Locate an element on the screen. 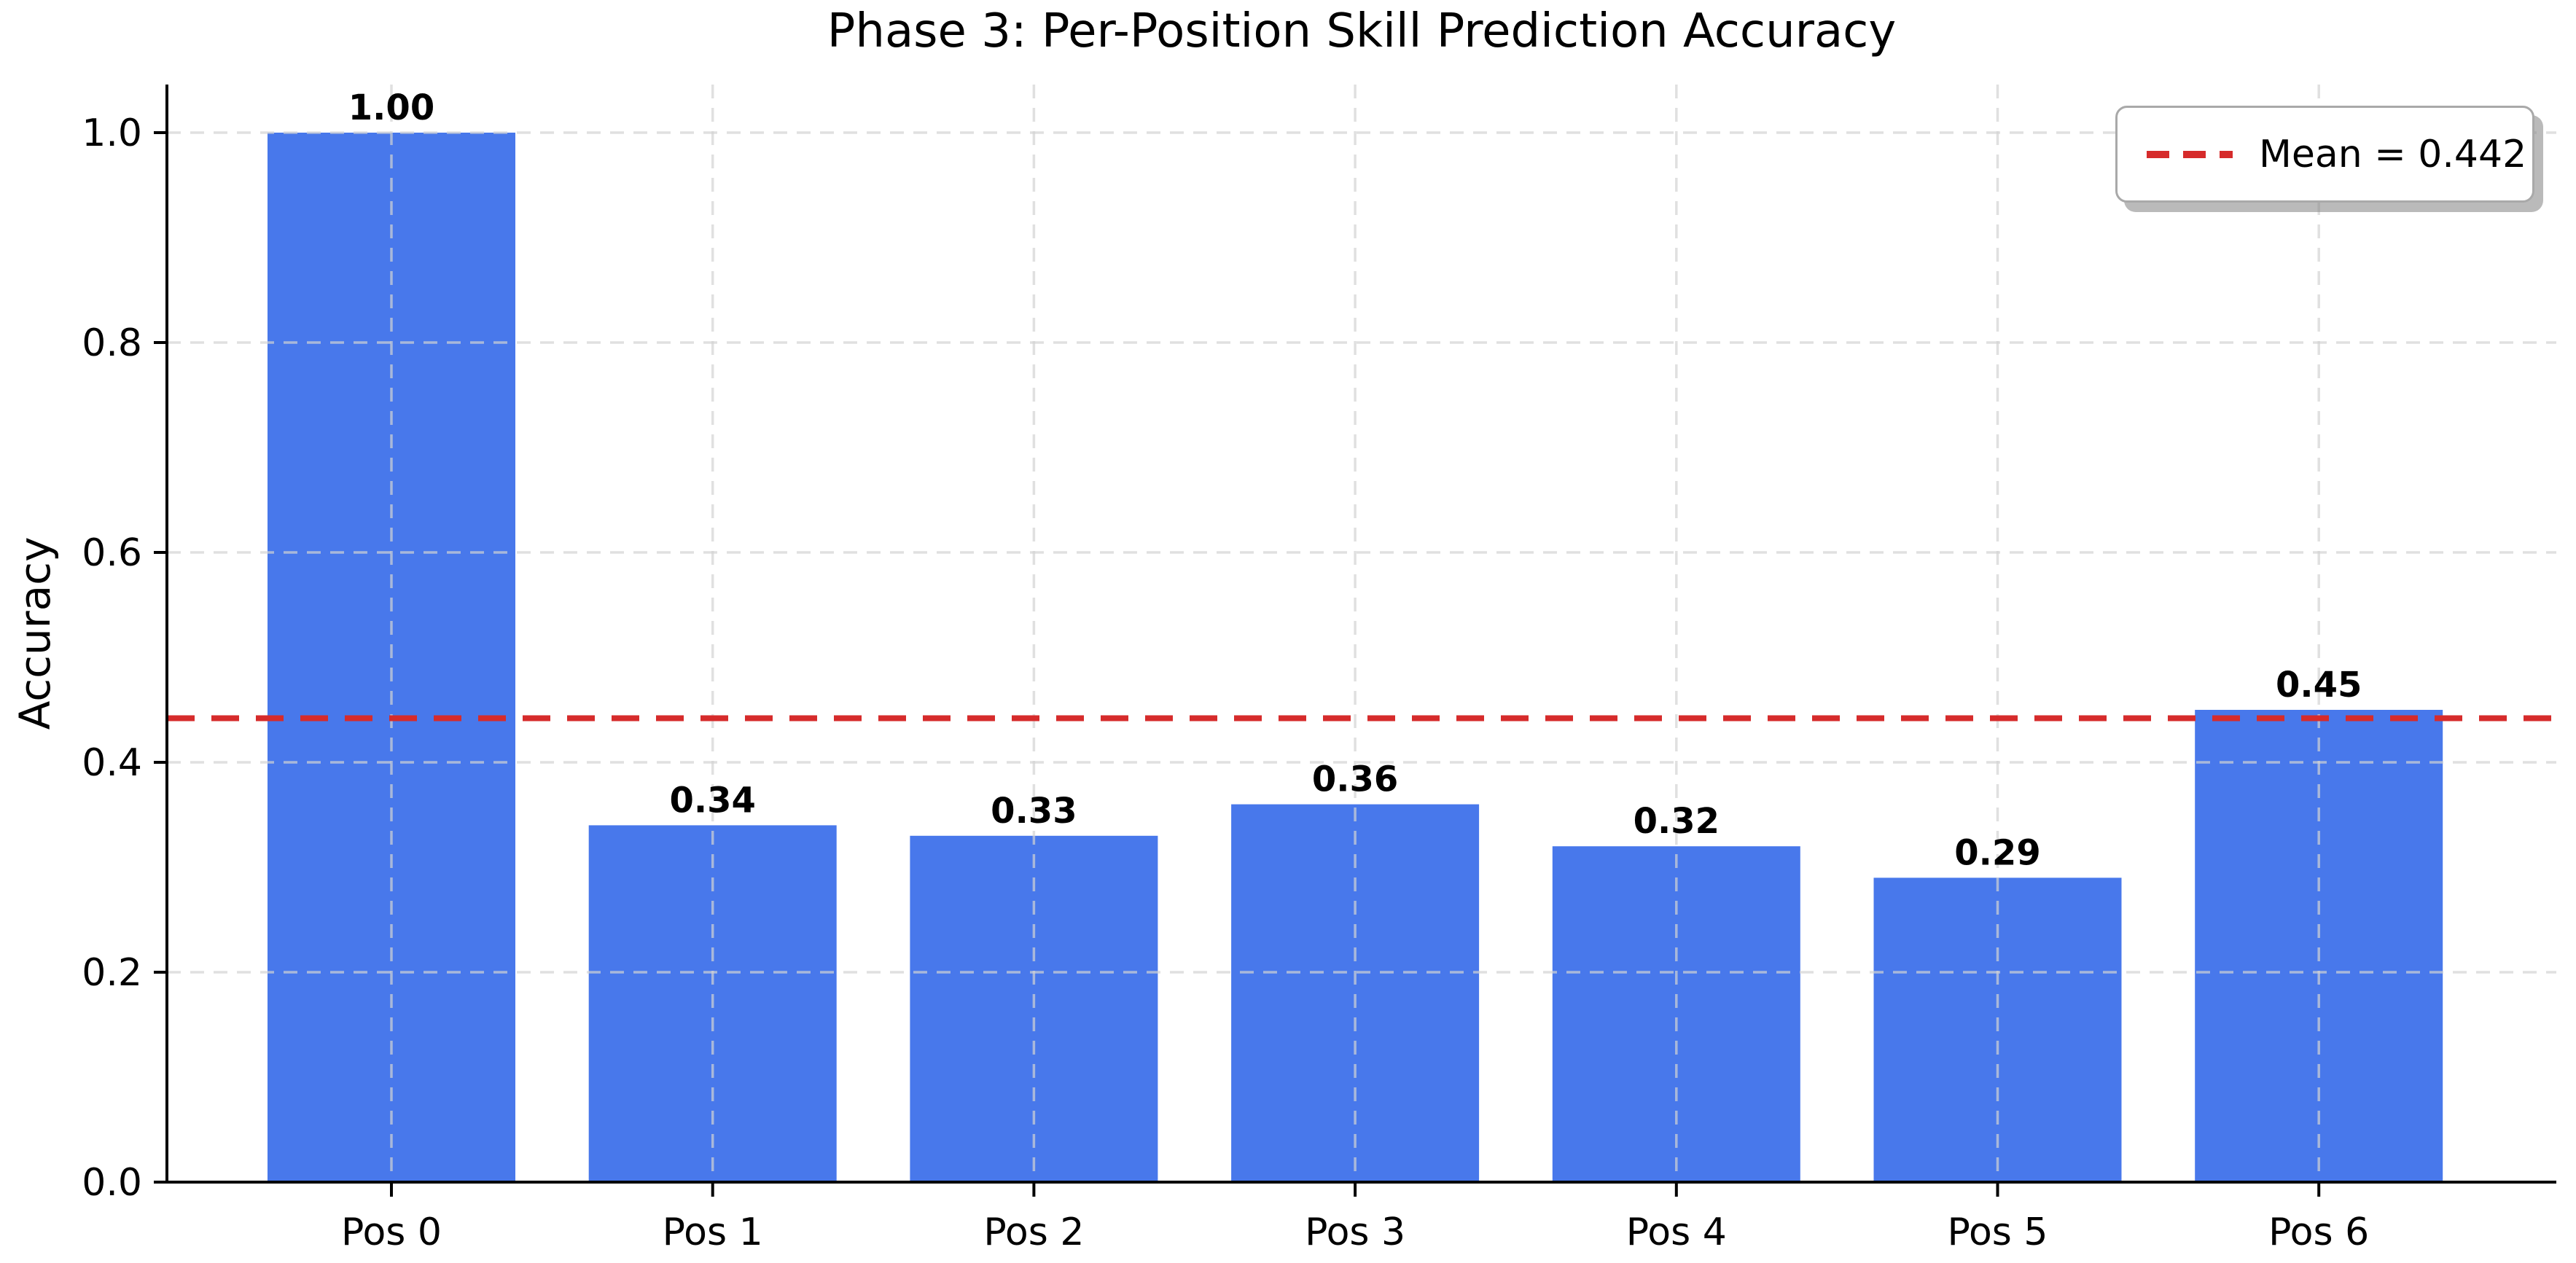 This screenshot has height=1263, width=2576. y-tick-label: 0.6 is located at coordinates (112, 553).